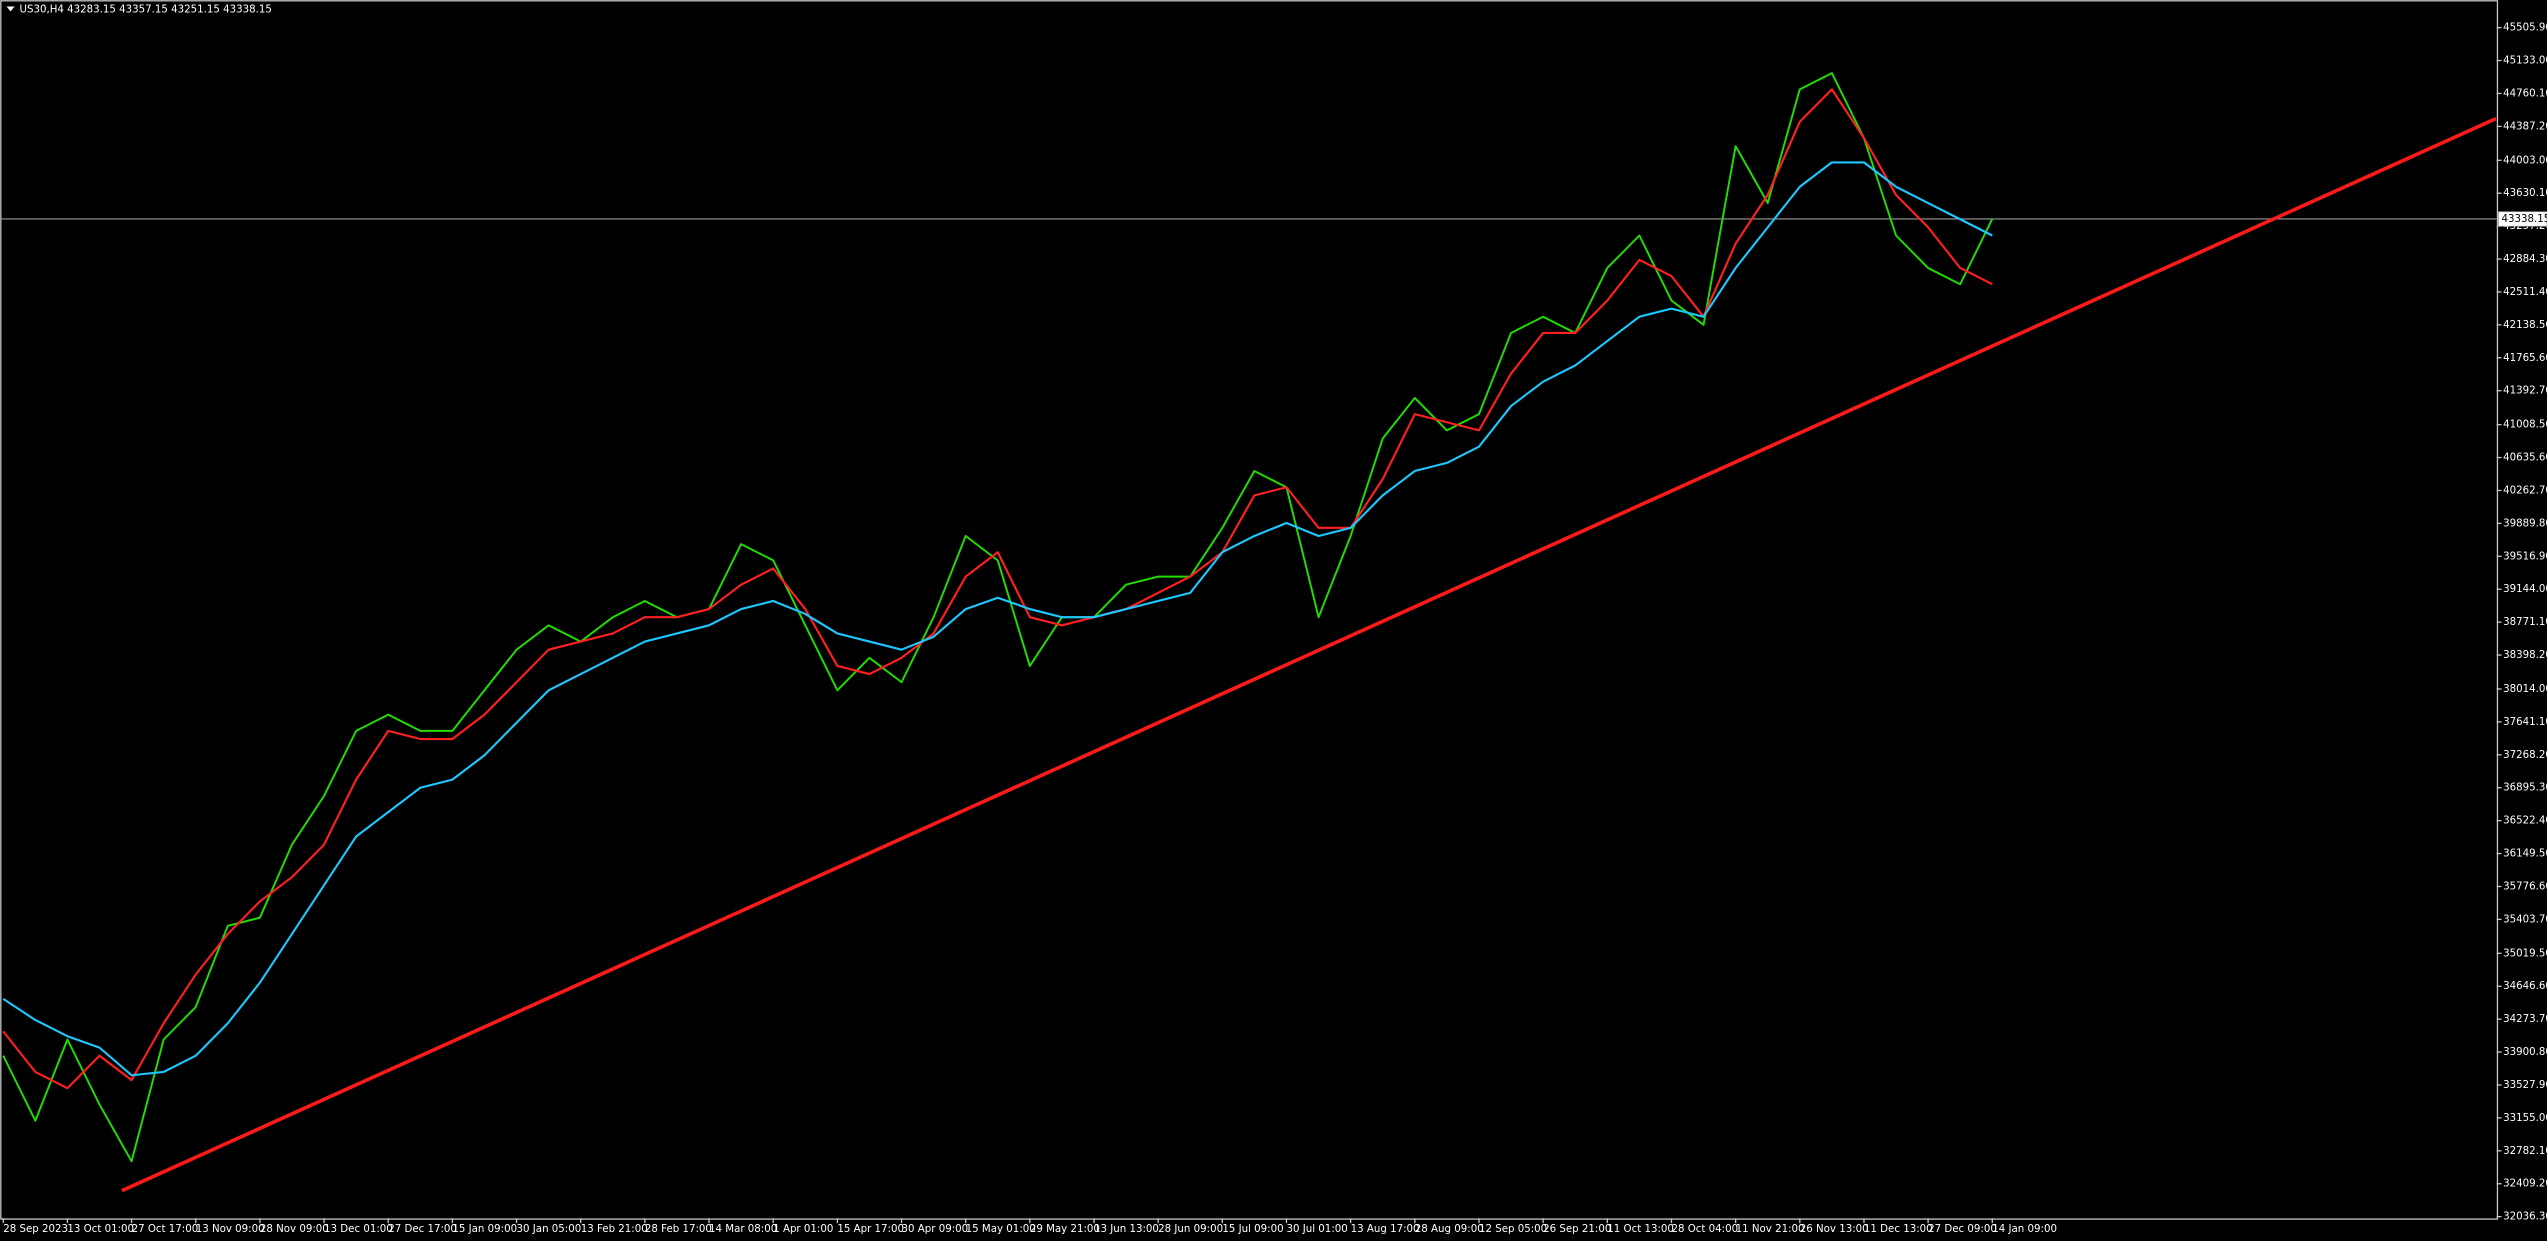 The width and height of the screenshot is (2547, 1241). What do you see at coordinates (803, 1229) in the screenshot?
I see `x-tick-label: 1 Apr 01:00` at bounding box center [803, 1229].